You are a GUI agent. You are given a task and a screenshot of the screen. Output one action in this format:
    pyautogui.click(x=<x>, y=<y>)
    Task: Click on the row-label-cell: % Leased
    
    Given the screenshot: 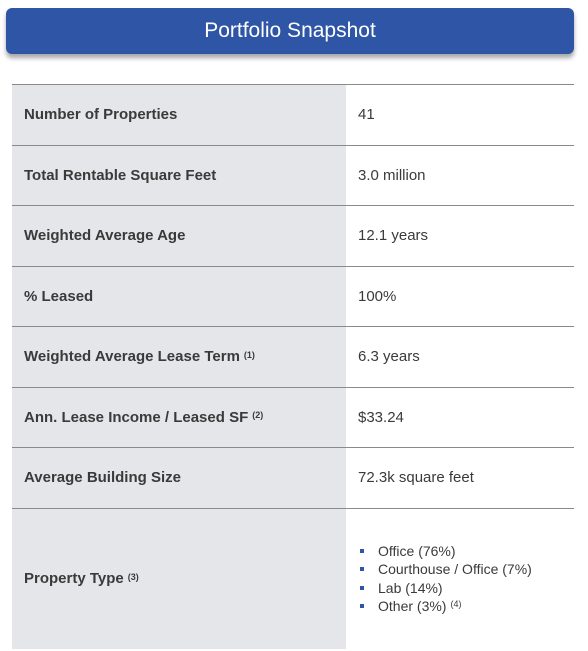 What is the action you would take?
    pyautogui.click(x=179, y=296)
    